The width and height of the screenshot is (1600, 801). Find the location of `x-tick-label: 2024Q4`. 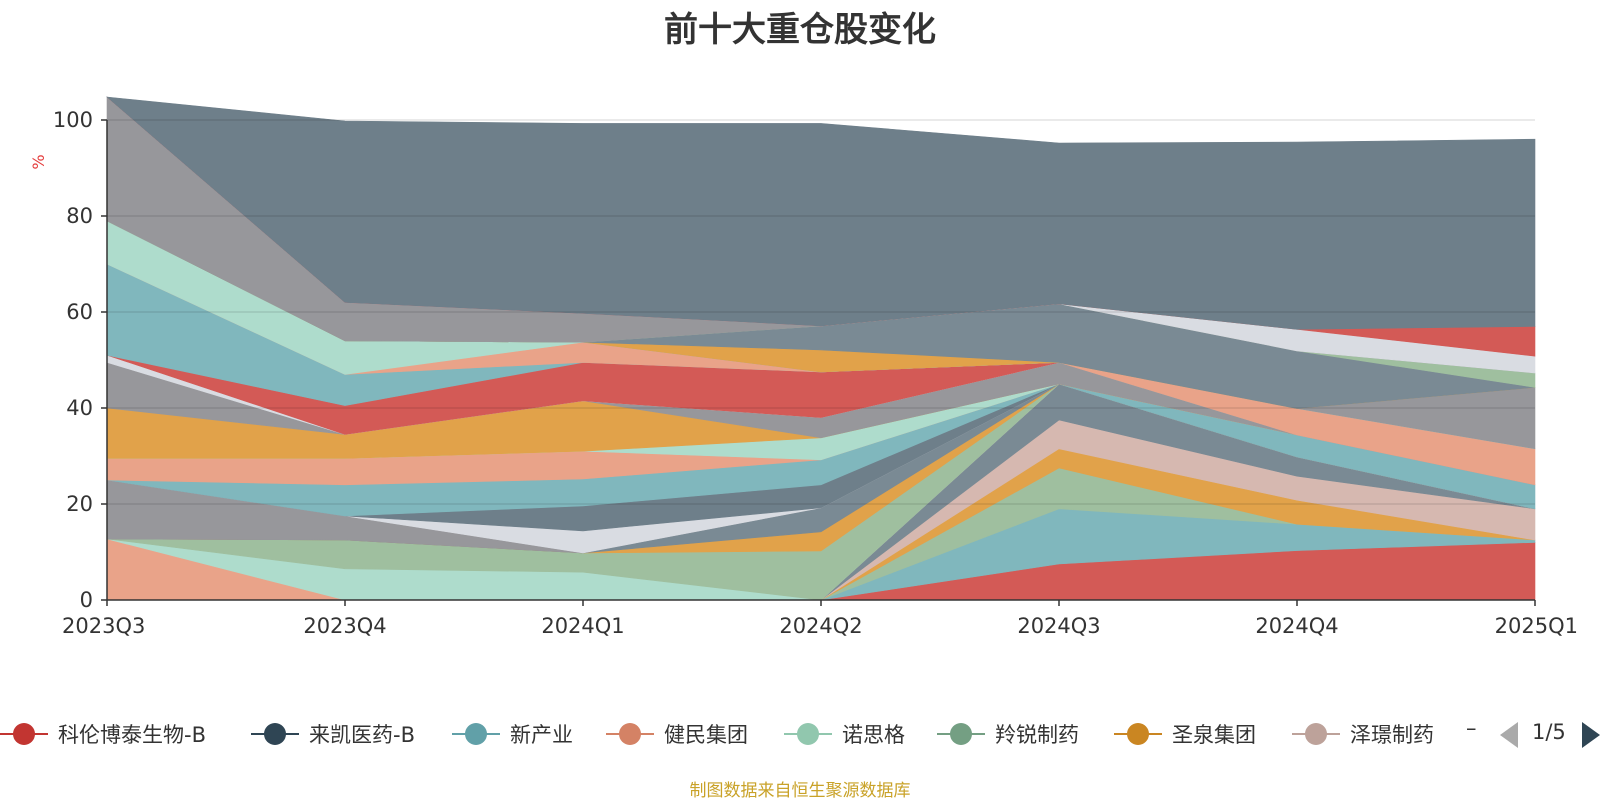

x-tick-label: 2024Q4 is located at coordinates (1296, 626).